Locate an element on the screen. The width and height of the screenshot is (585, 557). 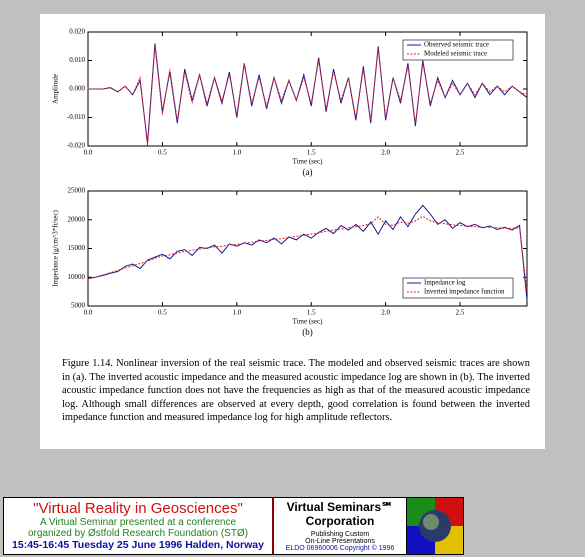
panel-label: (a) is located at coordinates (308, 172).